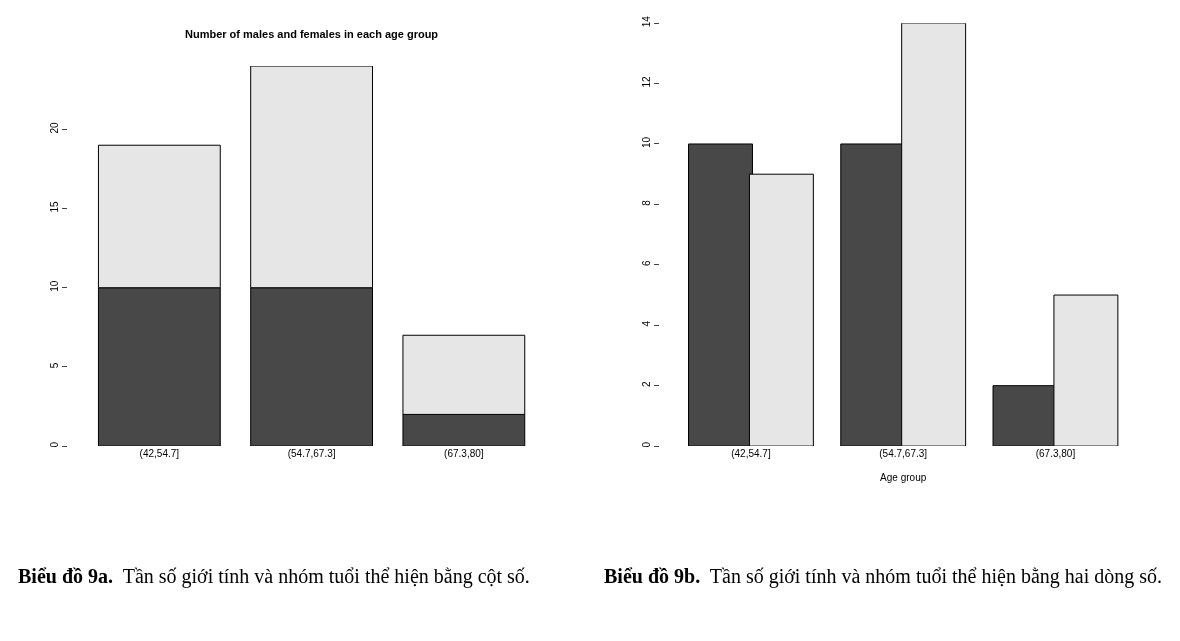 The image size is (1180, 641). I want to click on text: Biểu đồ 9a., so click(66, 576).